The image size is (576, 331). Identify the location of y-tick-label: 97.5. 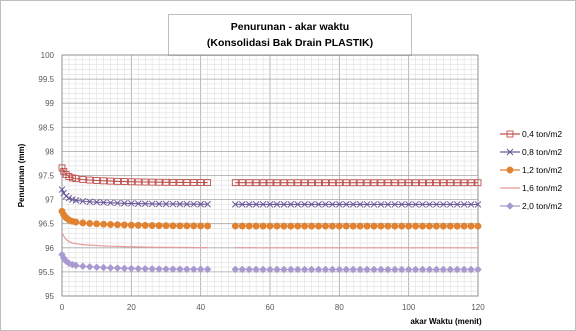
(46, 176).